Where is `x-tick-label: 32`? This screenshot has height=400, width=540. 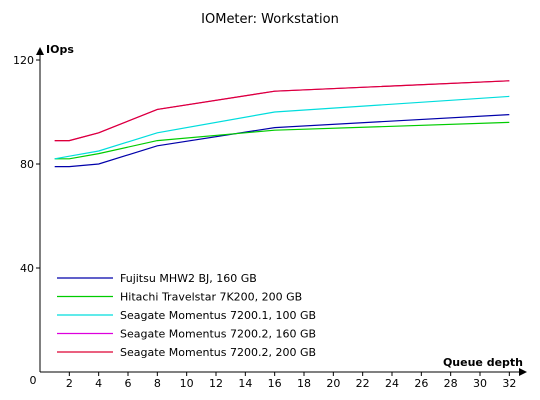
x-tick-label: 32 is located at coordinates (509, 383).